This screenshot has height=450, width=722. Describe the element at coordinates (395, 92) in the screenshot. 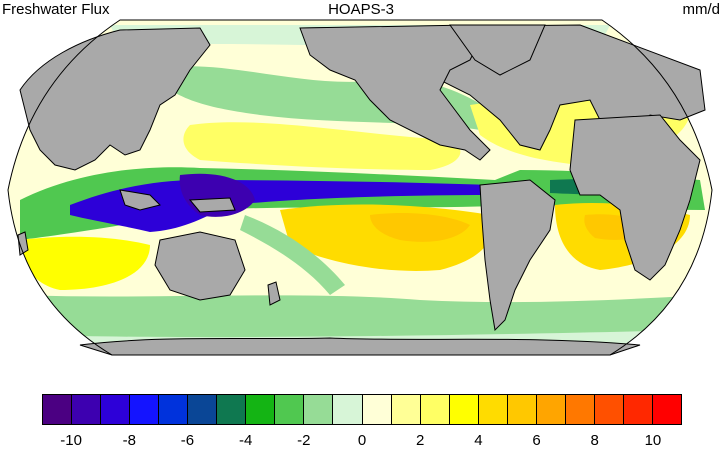

I see `landmass-north-america` at that location.